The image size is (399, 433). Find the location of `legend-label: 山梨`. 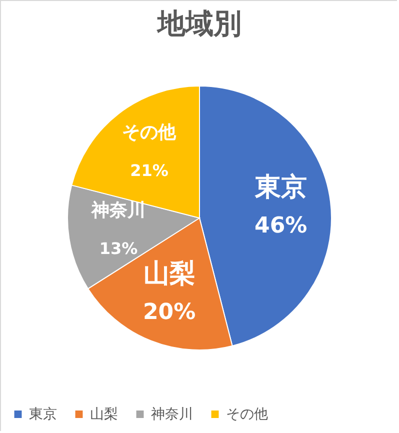

legend-label: 山梨 is located at coordinates (104, 414).